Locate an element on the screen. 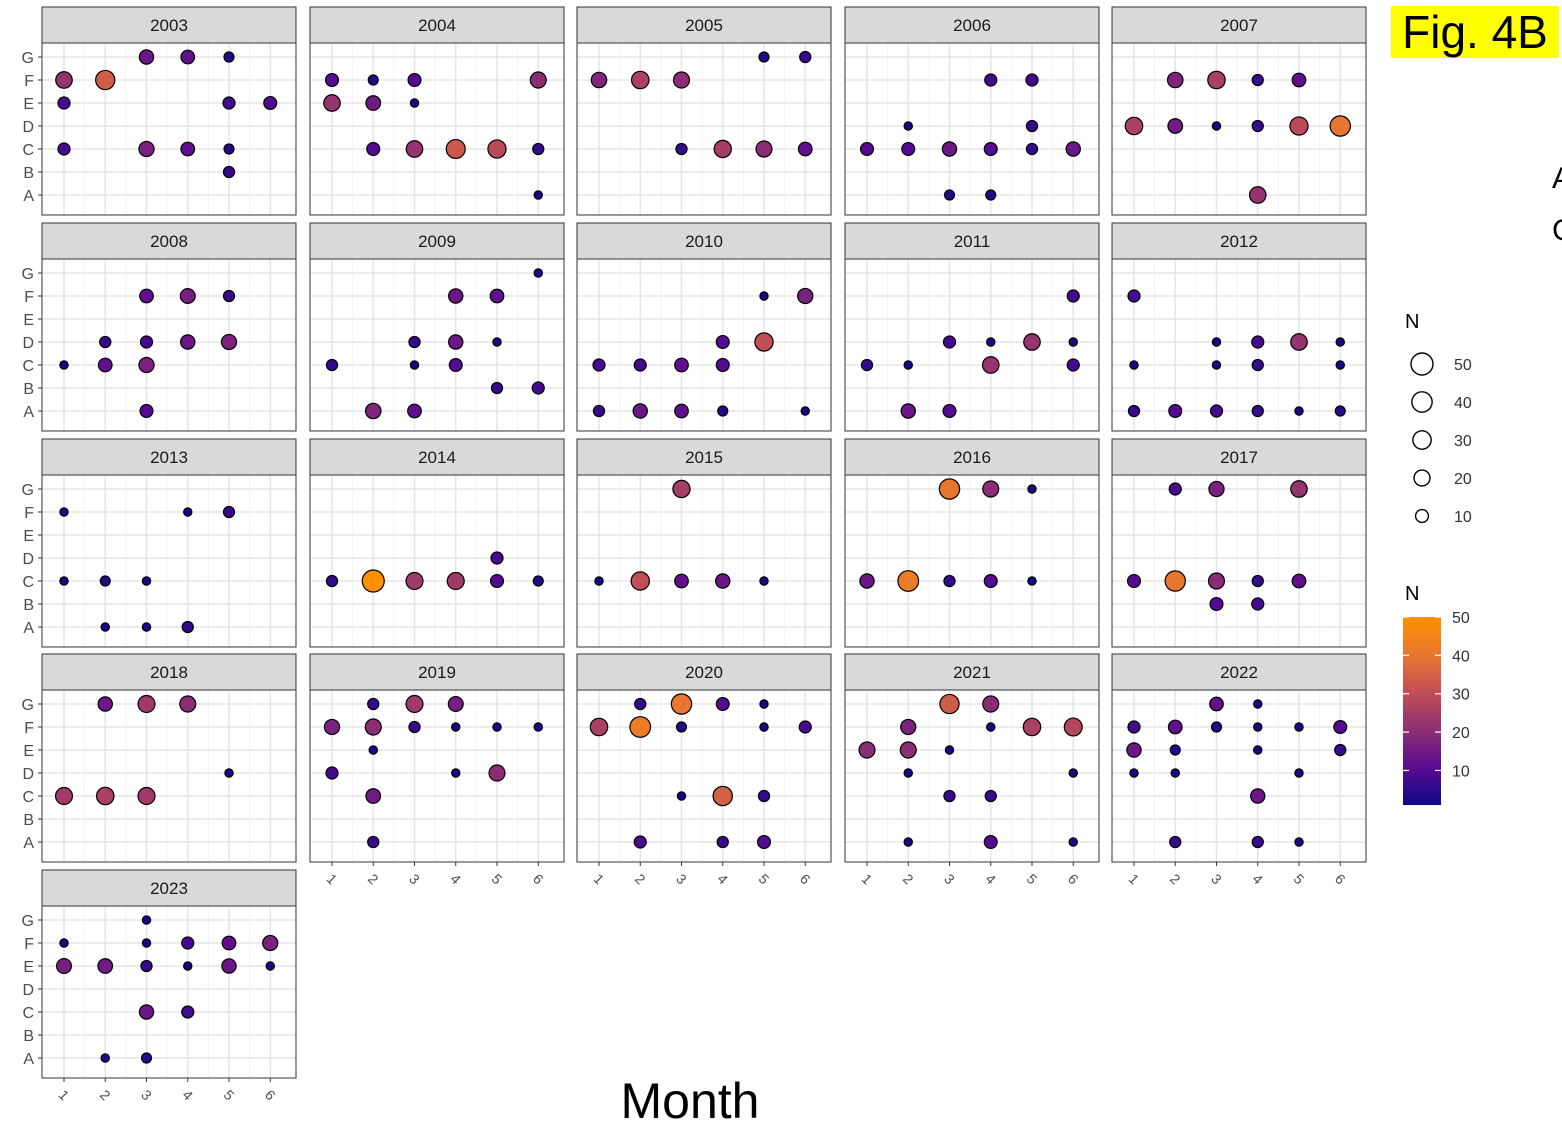  panel-2010: 2010 is located at coordinates (704, 327).